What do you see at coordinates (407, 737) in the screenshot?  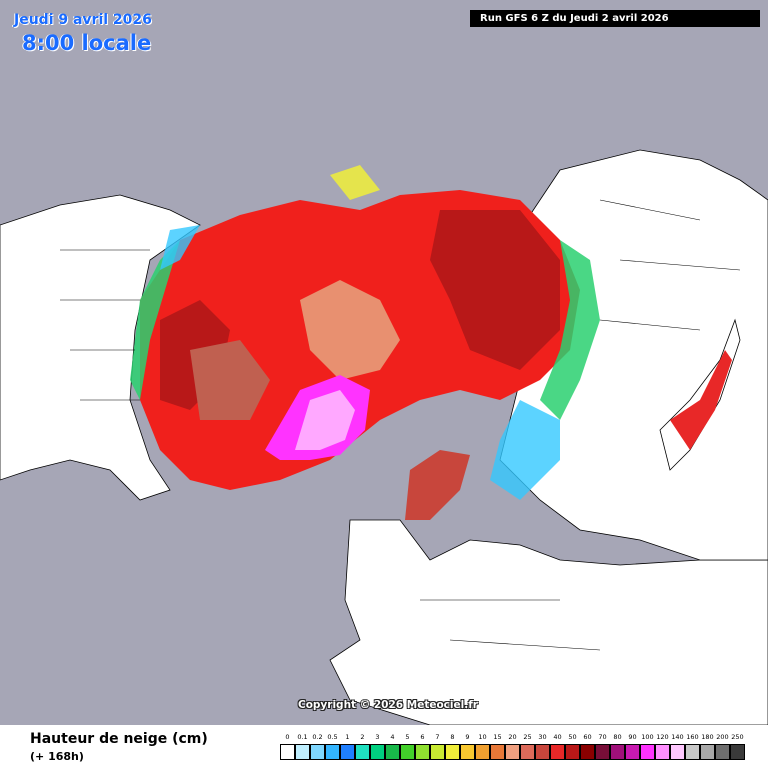 I see `legend-tick-label: 5` at bounding box center [407, 737].